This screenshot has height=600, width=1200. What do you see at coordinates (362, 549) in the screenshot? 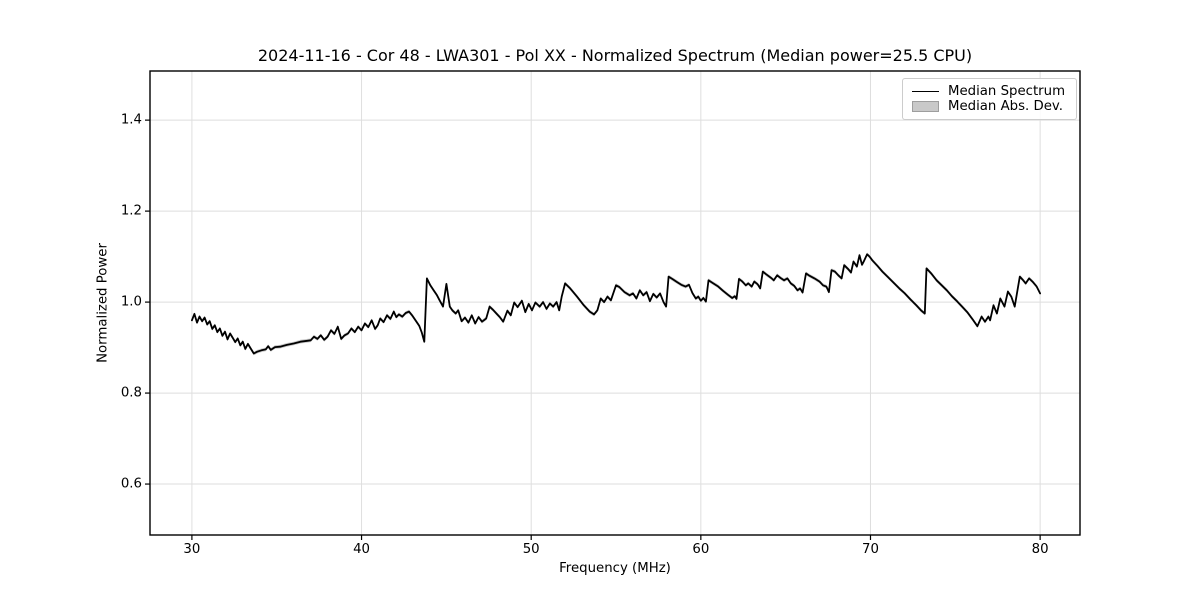
I see `x-tick-label: 40` at bounding box center [362, 549].